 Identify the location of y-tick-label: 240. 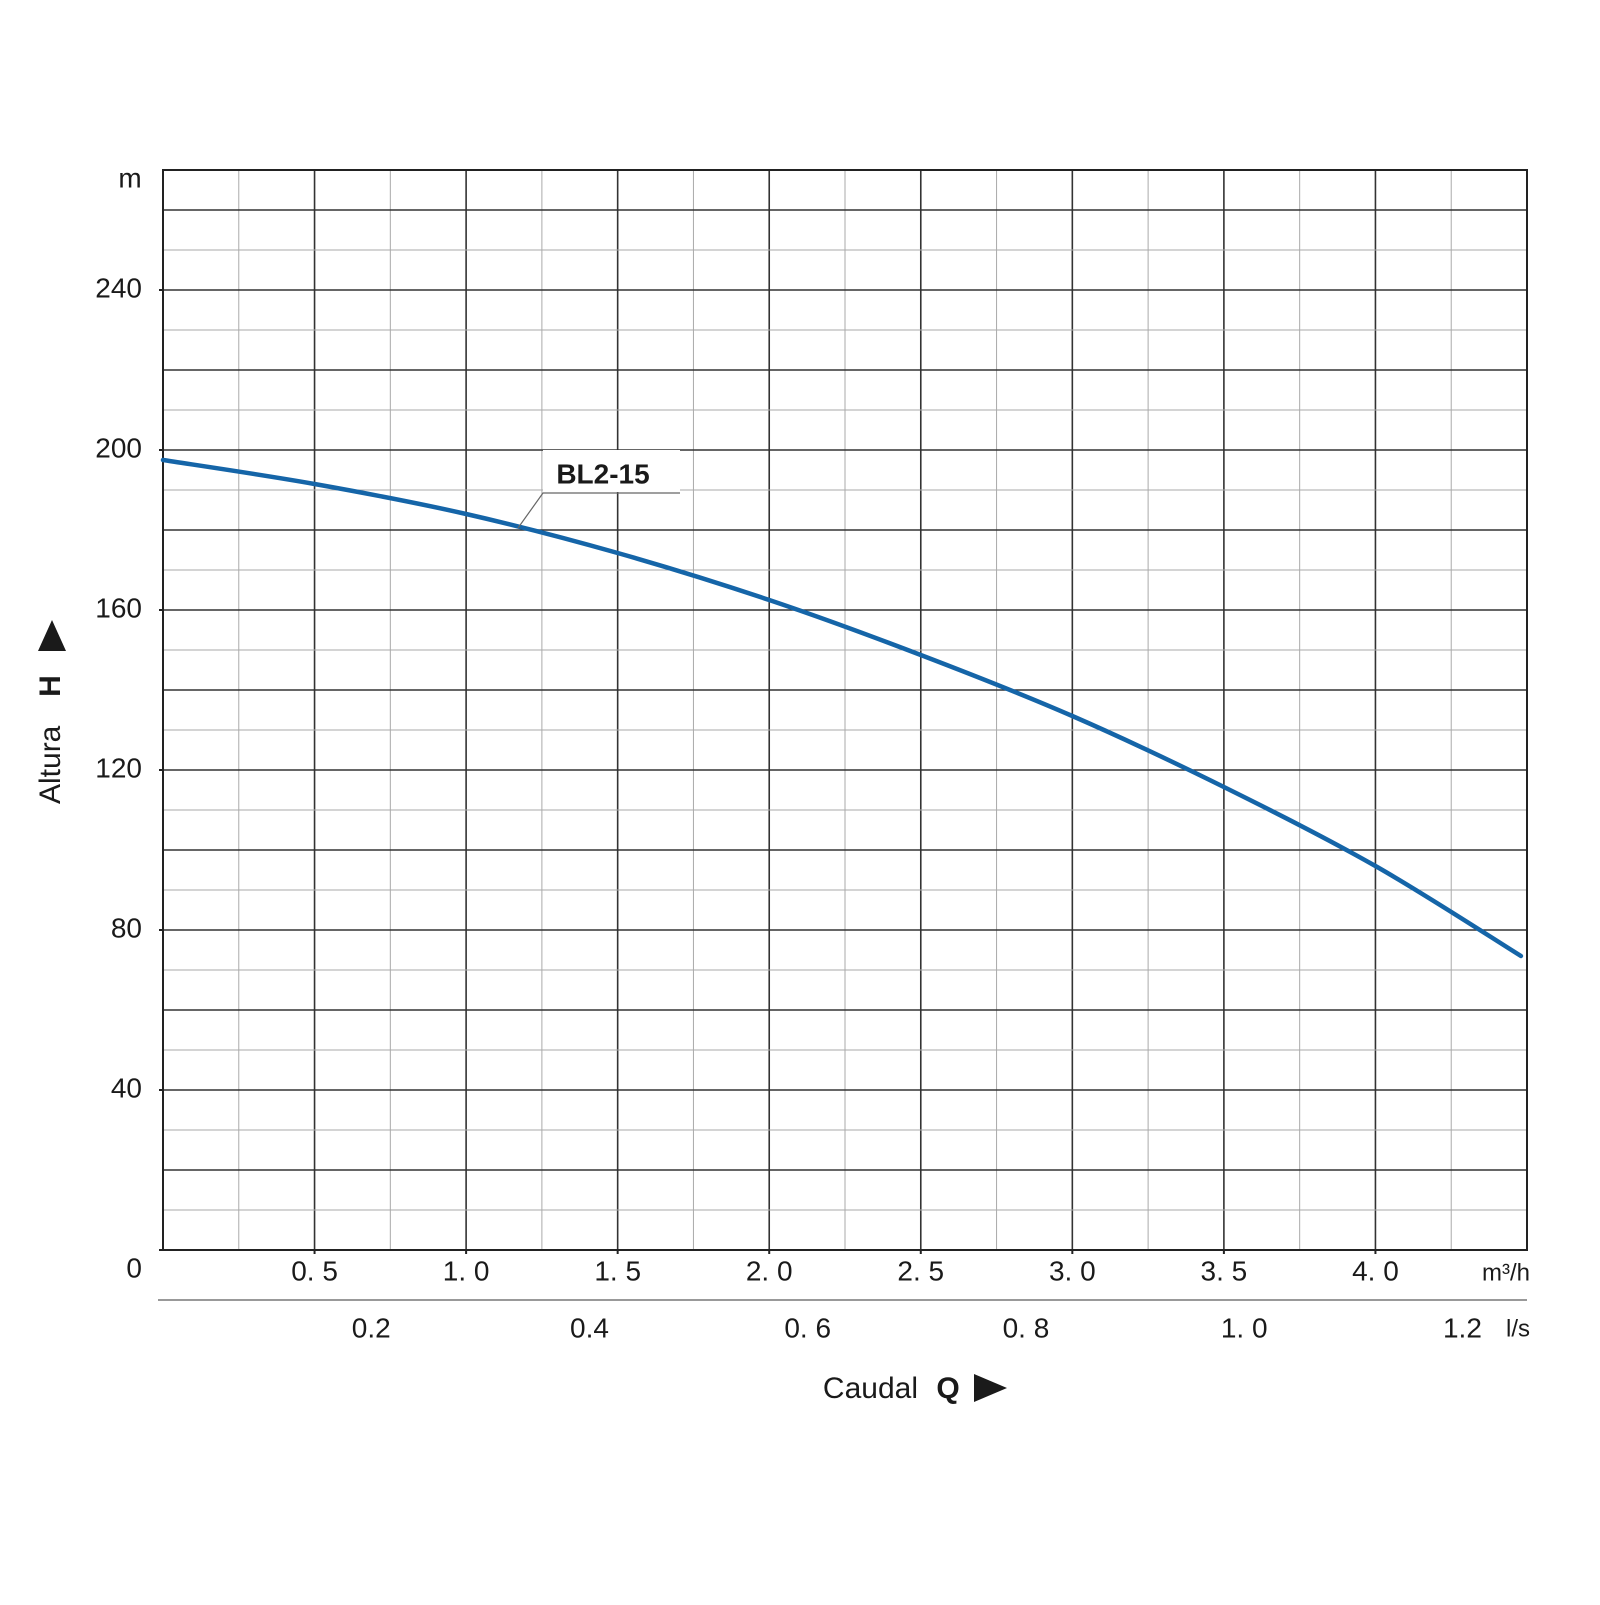
(118, 287).